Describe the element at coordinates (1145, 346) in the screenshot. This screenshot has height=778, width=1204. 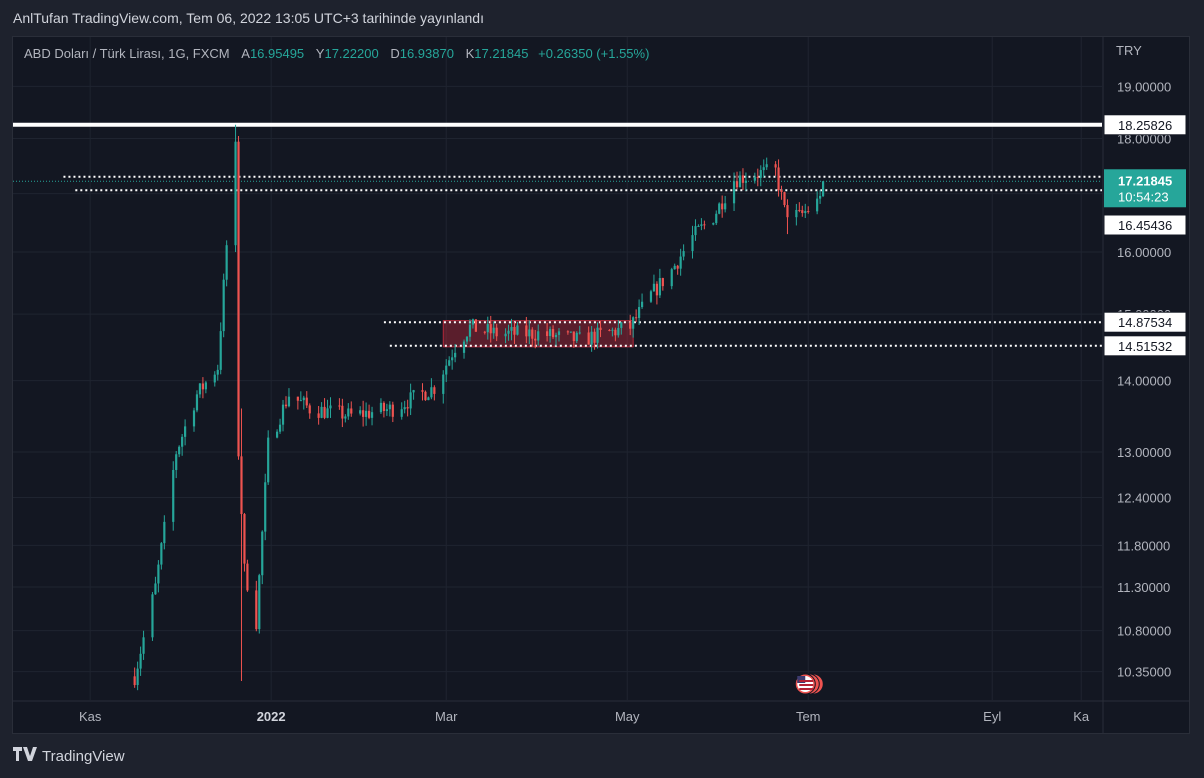
I see `level-price-tag: 14.51532` at that location.